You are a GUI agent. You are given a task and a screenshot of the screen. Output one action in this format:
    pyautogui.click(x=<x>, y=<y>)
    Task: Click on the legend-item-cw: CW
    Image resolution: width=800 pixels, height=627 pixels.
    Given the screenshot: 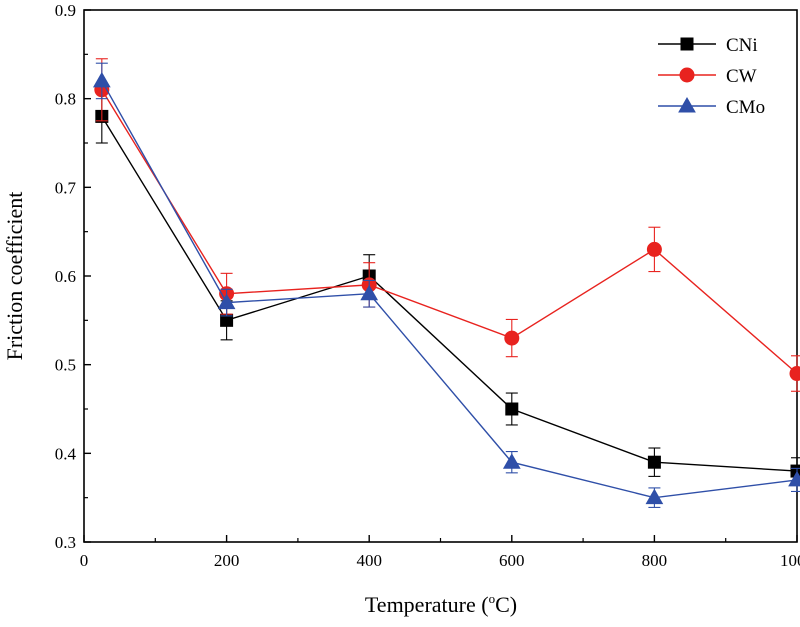 What is the action you would take?
    pyautogui.click(x=707, y=76)
    